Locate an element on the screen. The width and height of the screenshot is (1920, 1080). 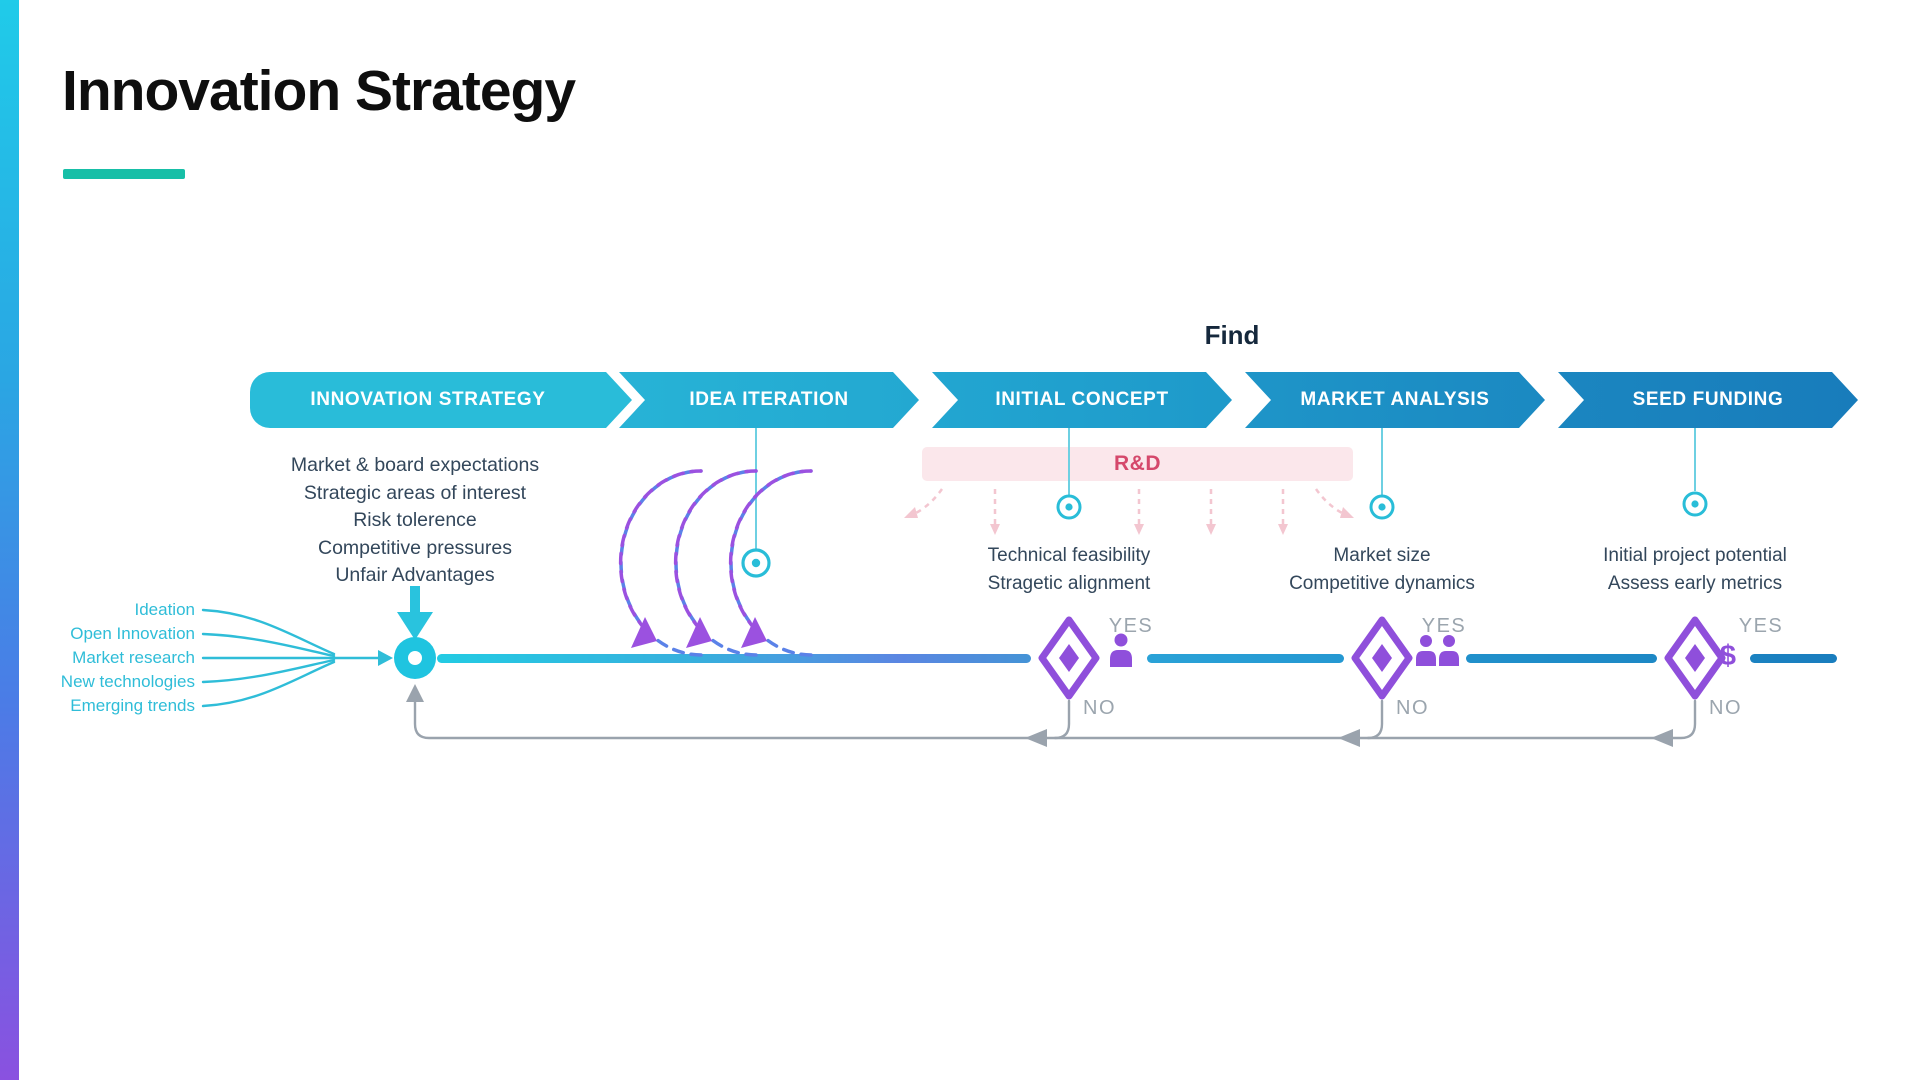
idea-source-label: Ideation is located at coordinates (165, 609).